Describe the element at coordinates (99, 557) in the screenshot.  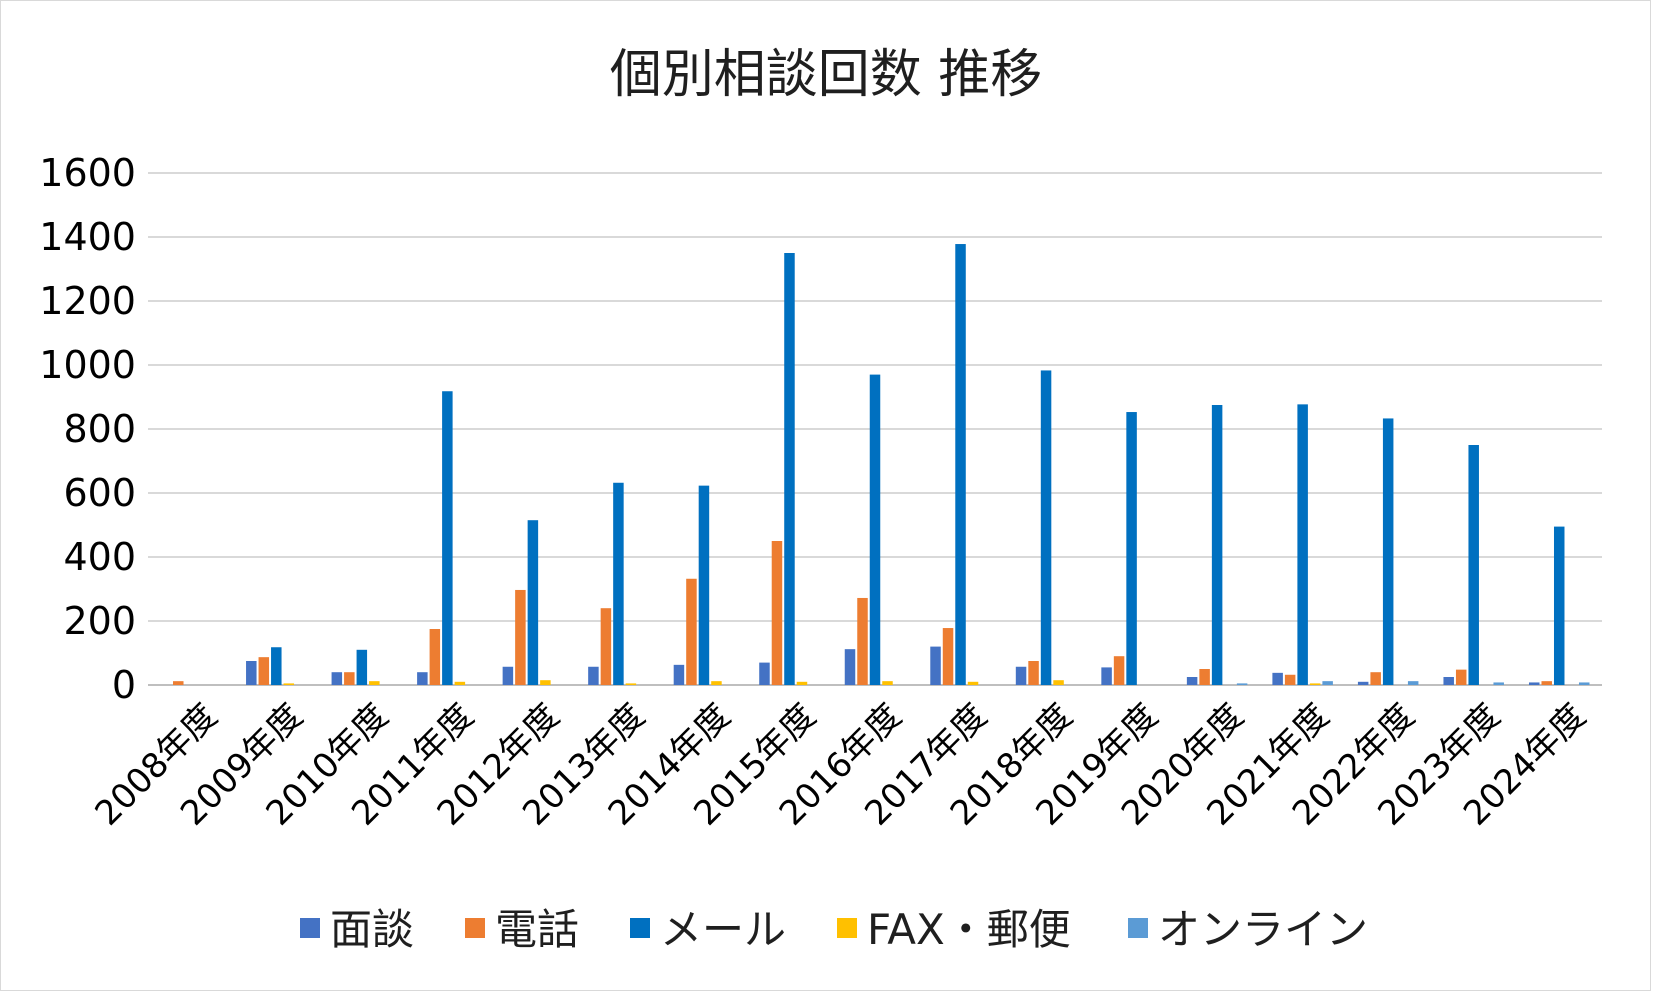
I see `y-tick-label: 400` at that location.